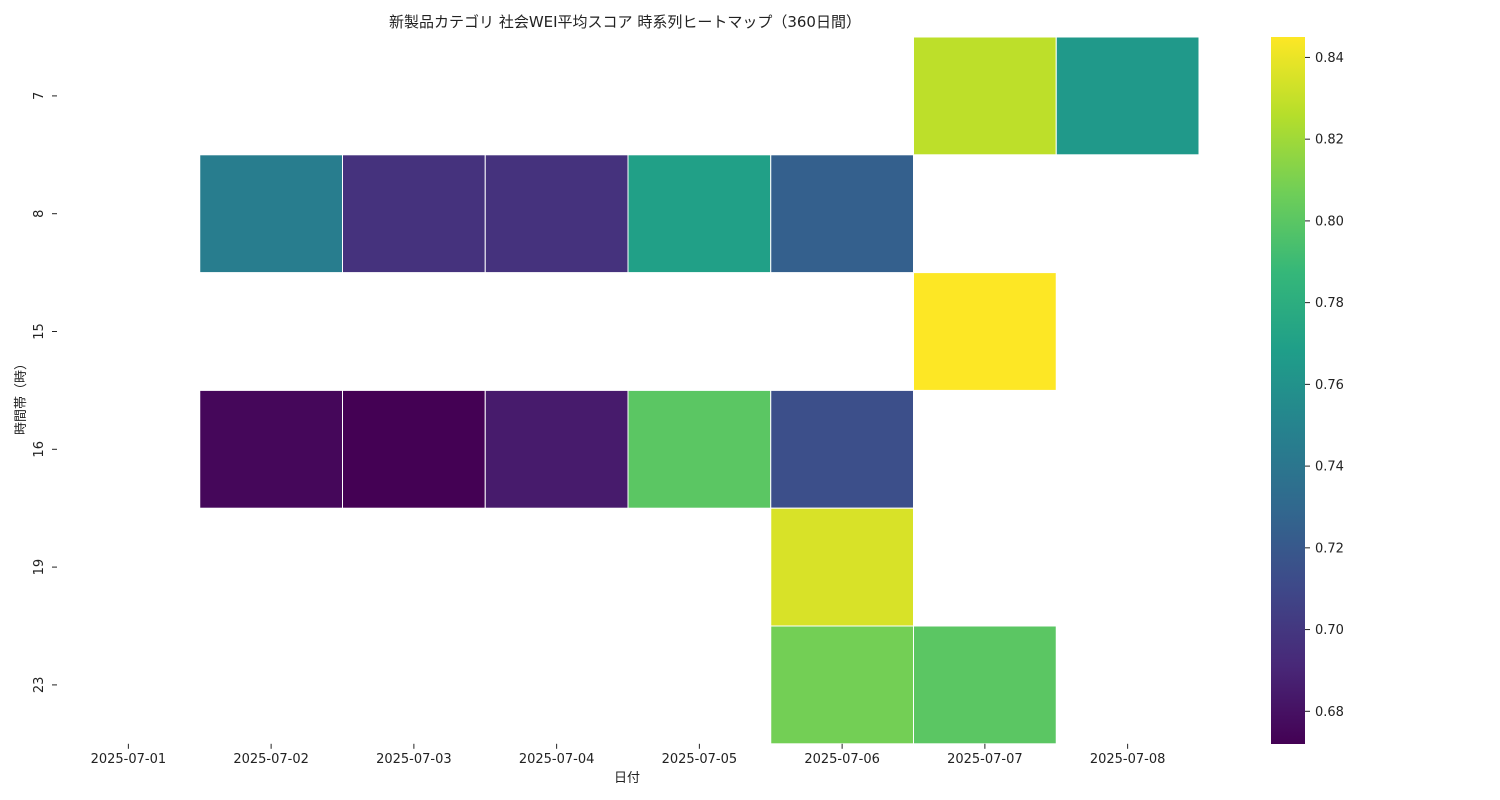 The width and height of the screenshot is (1500, 800). Describe the element at coordinates (1329, 467) in the screenshot. I see `colorbar-tick-label: 0.74` at that location.